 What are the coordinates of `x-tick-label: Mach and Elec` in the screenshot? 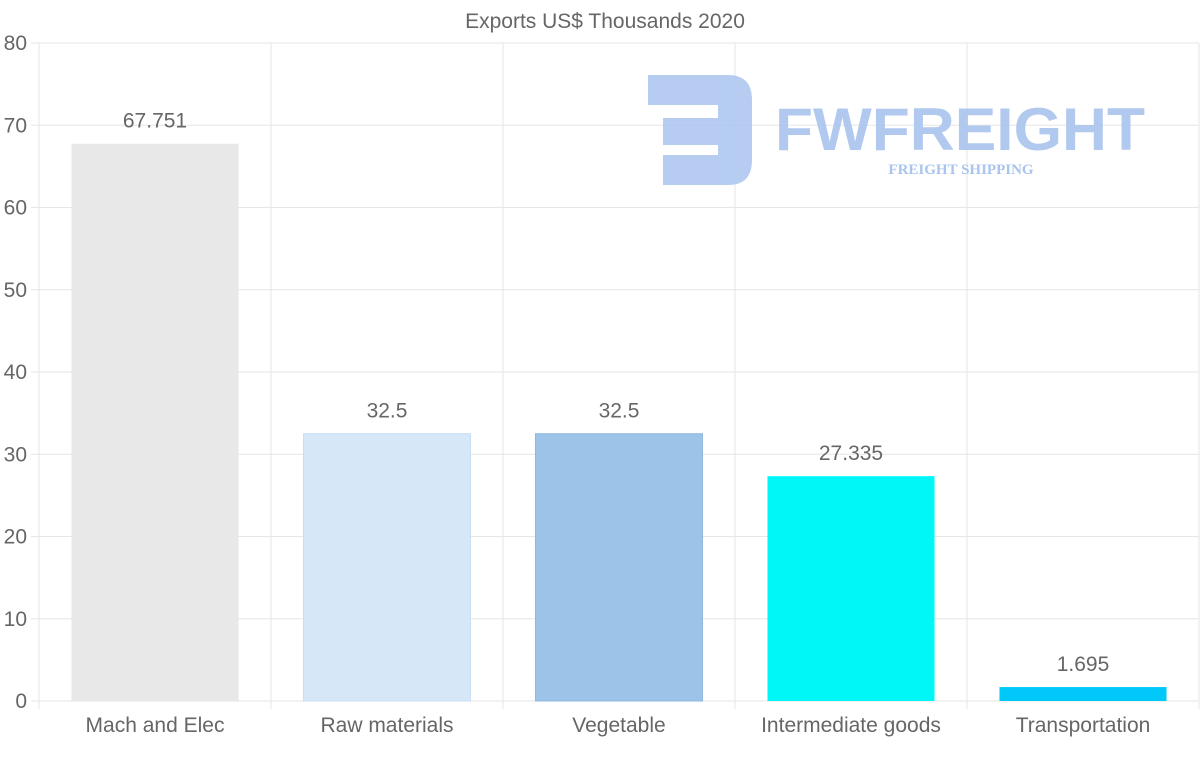 It's located at (155, 725).